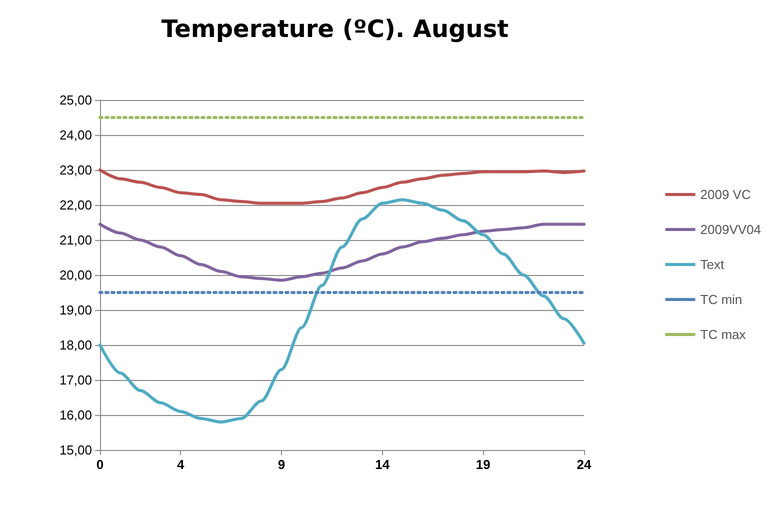 The image size is (776, 529). Describe the element at coordinates (382, 464) in the screenshot. I see `x-tick-label: 14` at that location.